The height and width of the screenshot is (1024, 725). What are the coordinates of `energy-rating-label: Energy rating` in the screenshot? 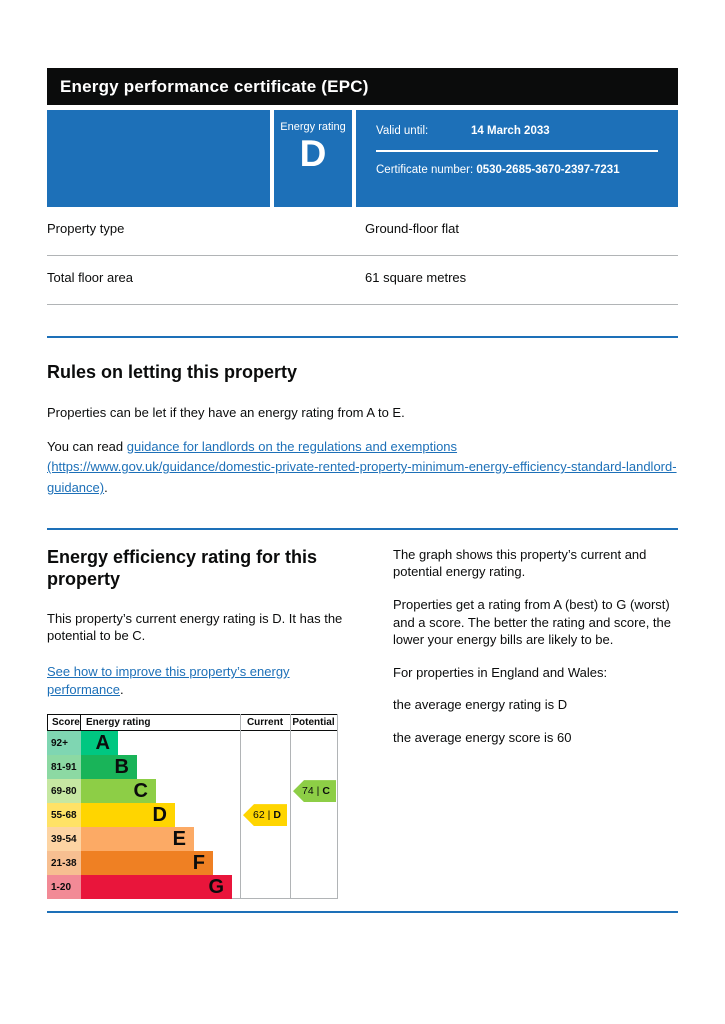 It's located at (313, 127).